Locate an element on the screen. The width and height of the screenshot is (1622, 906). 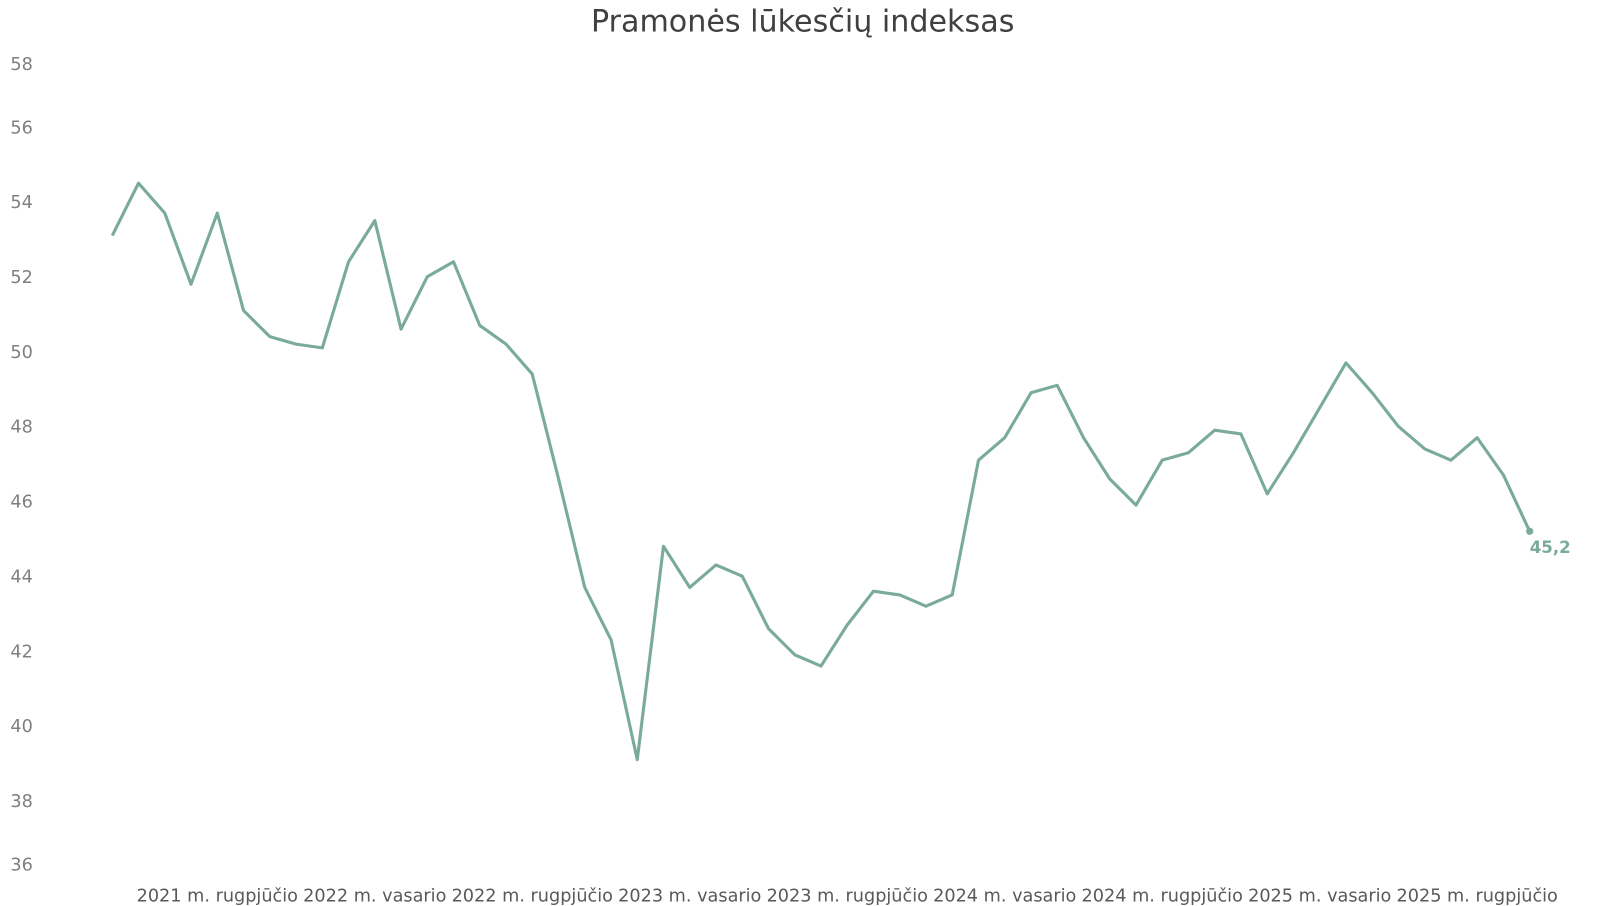
x-tick-label: 2022 m. vasario is located at coordinates (374, 896).